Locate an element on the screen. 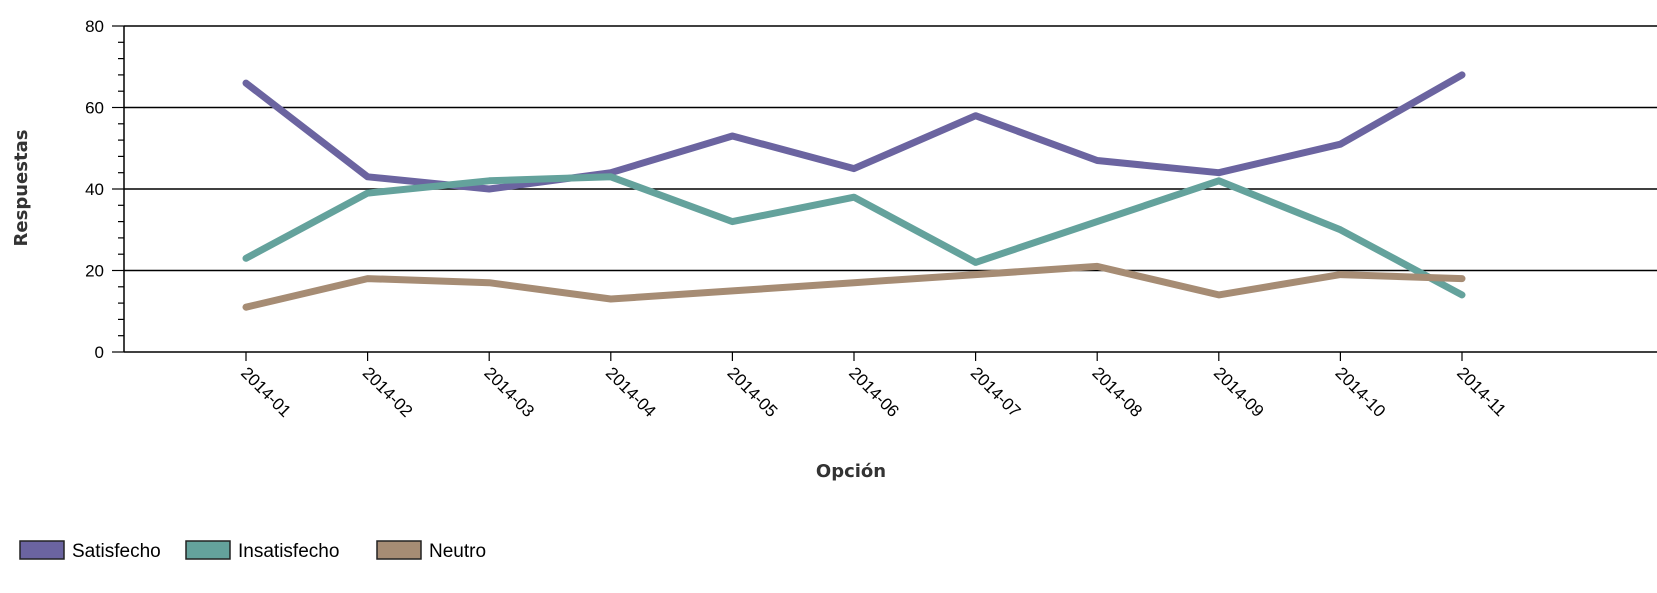  legend-swatch-neutro is located at coordinates (399, 550).